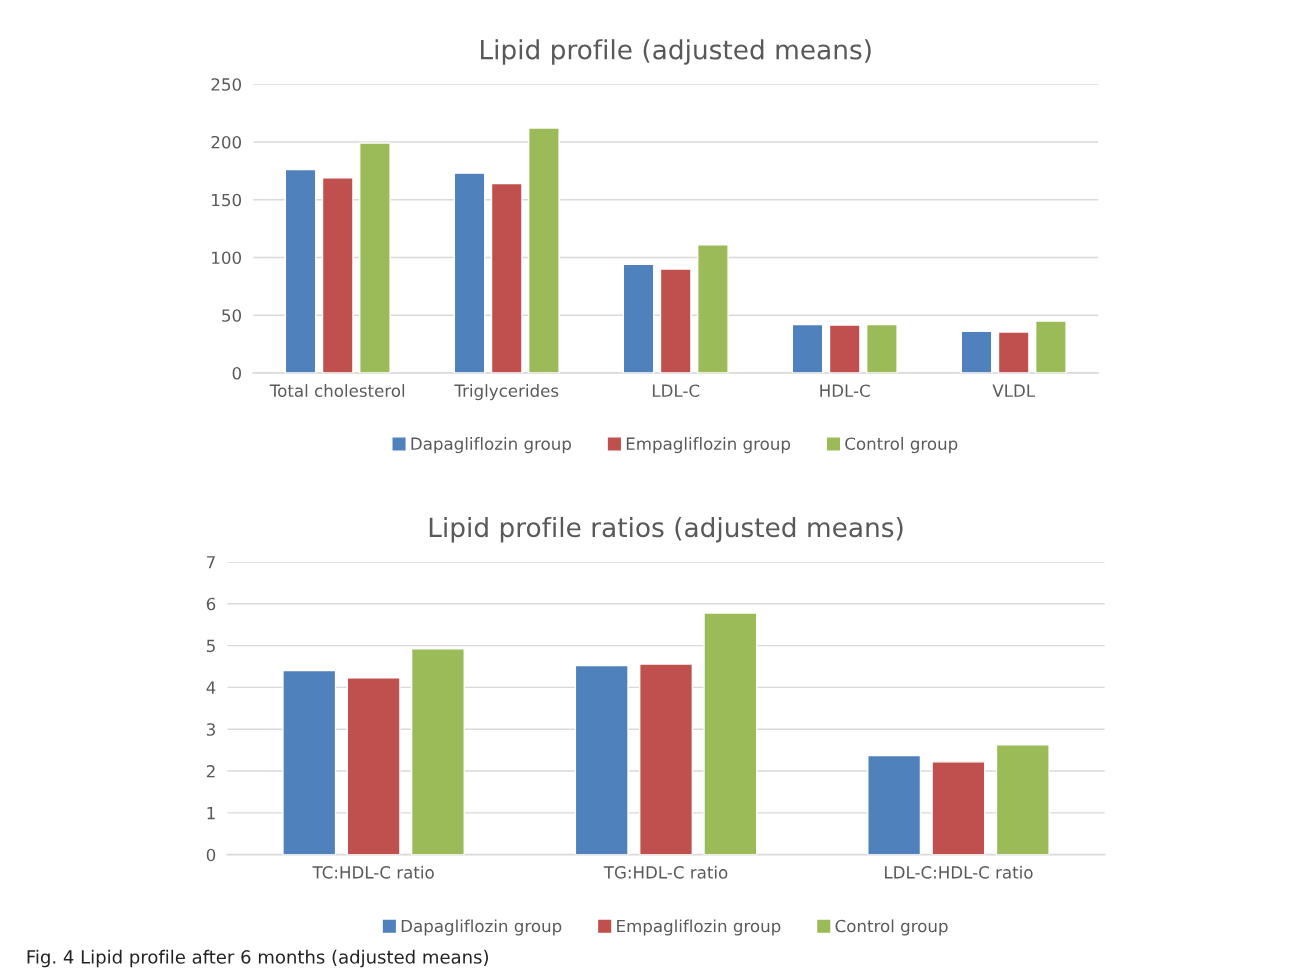  I want to click on y-tick-label: 7, so click(211, 562).